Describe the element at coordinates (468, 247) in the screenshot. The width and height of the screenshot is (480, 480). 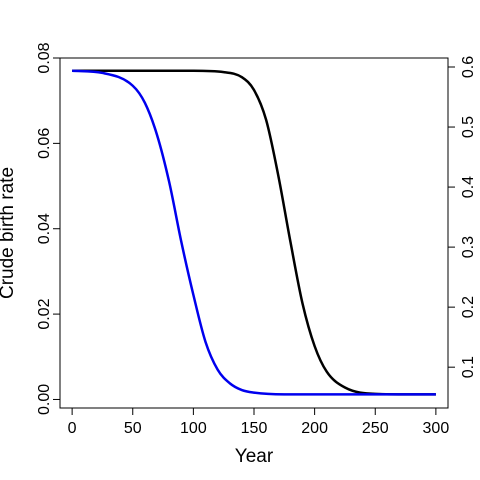
I see `y-right-tick-label: 0.3` at that location.